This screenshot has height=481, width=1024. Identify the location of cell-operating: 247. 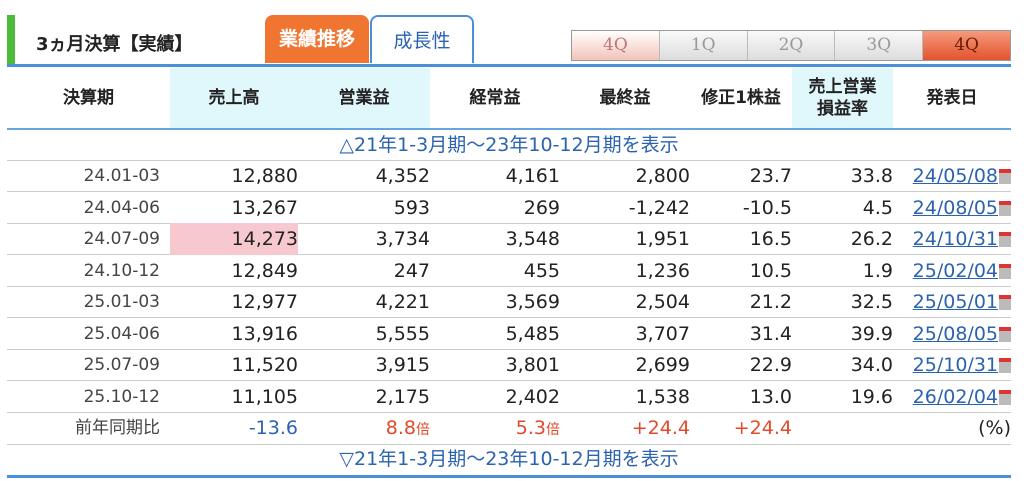
(411, 270).